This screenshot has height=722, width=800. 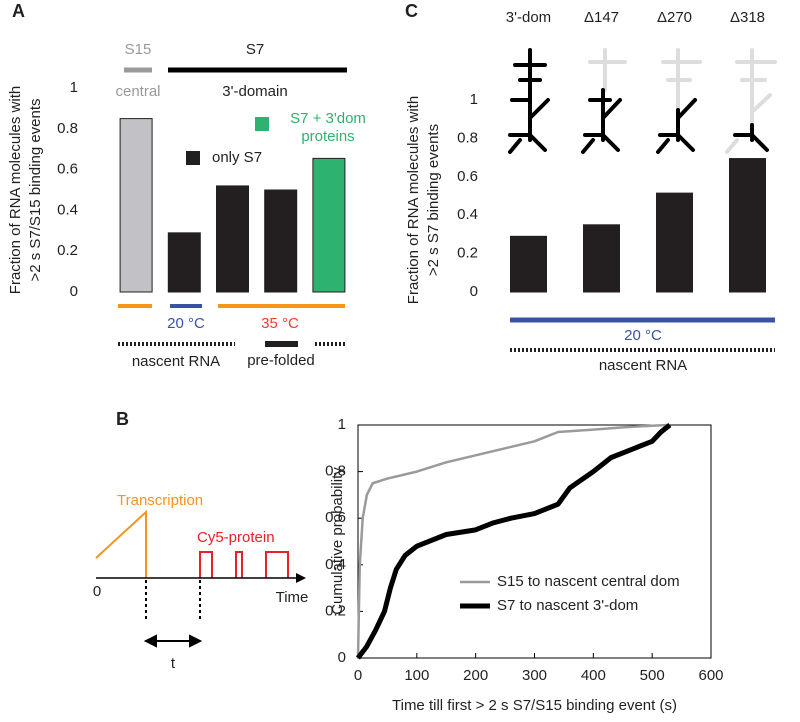 I want to click on plot-frame, so click(x=534, y=541).